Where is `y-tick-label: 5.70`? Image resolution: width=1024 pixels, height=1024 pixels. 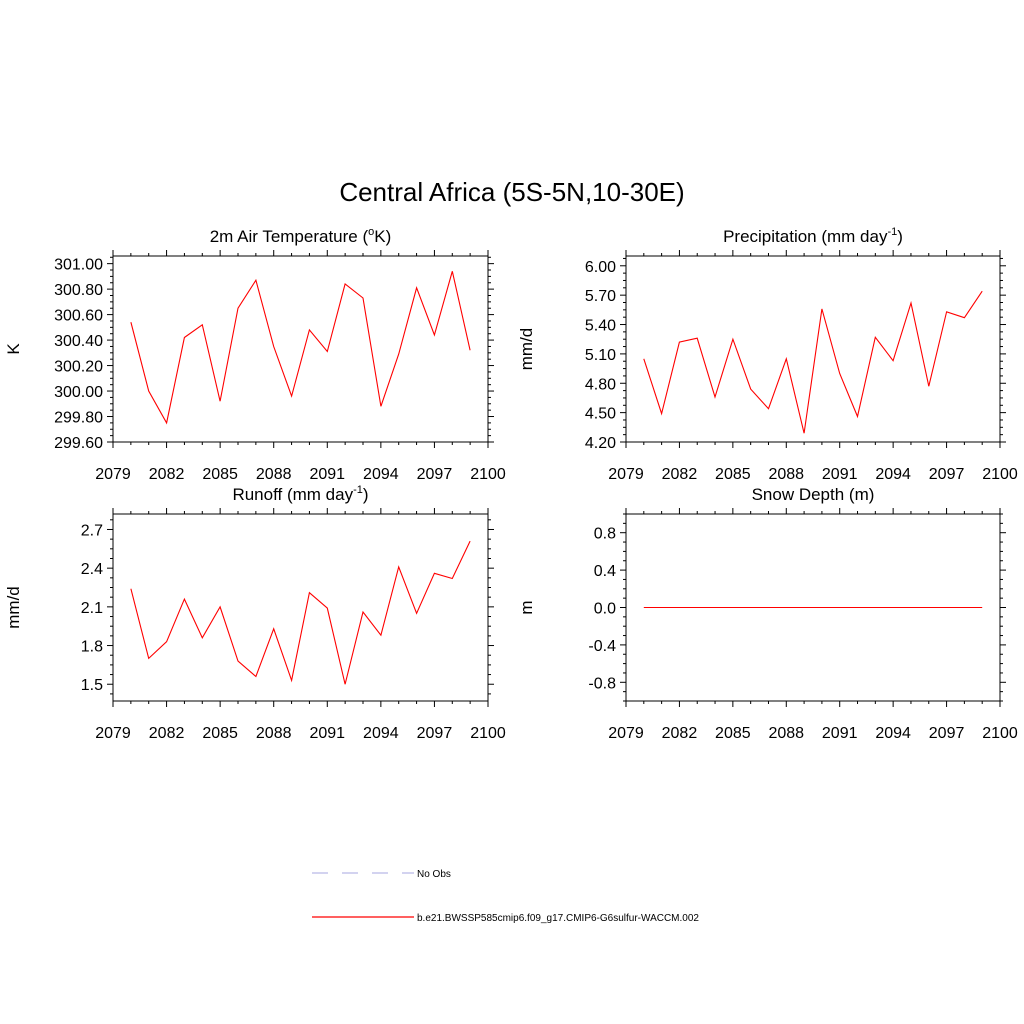
y-tick-label: 5.70 is located at coordinates (600, 296).